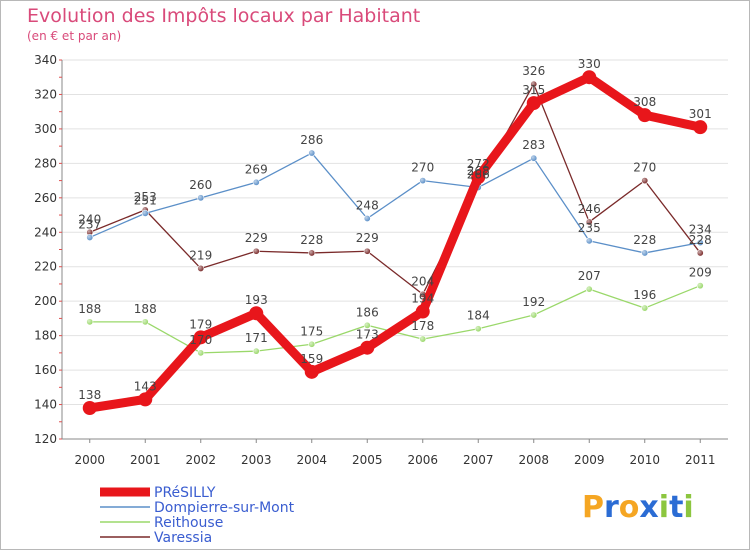  Describe the element at coordinates (533, 302) in the screenshot. I see `data-label: 192` at that location.